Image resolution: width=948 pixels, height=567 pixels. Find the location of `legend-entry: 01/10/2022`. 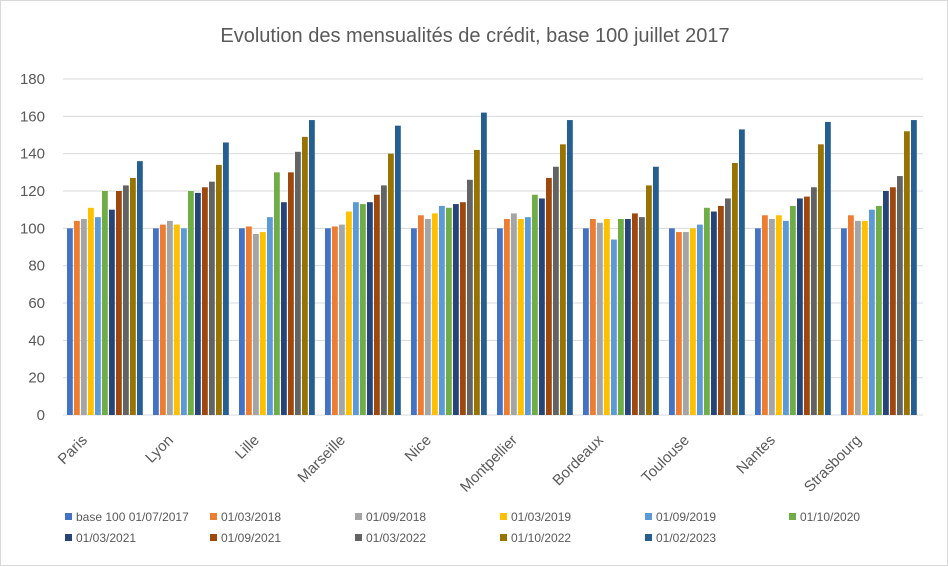

legend-entry: 01/10/2022 is located at coordinates (541, 538).